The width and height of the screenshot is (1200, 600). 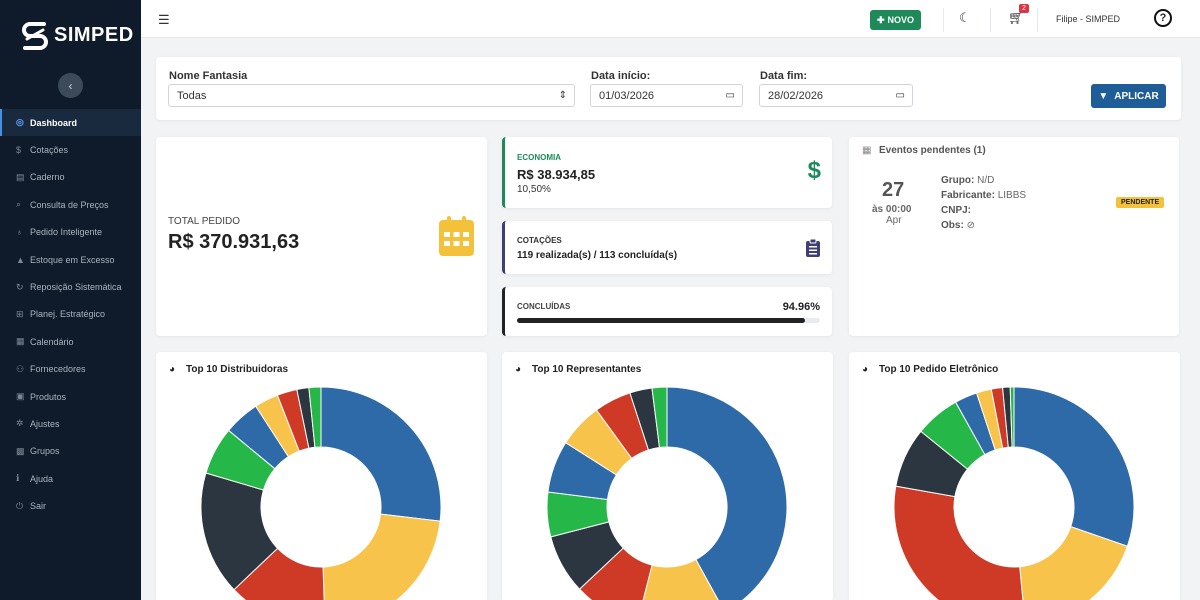 What do you see at coordinates (666, 95) in the screenshot?
I see `data-inicio-field: 01/03/2026 ▭` at bounding box center [666, 95].